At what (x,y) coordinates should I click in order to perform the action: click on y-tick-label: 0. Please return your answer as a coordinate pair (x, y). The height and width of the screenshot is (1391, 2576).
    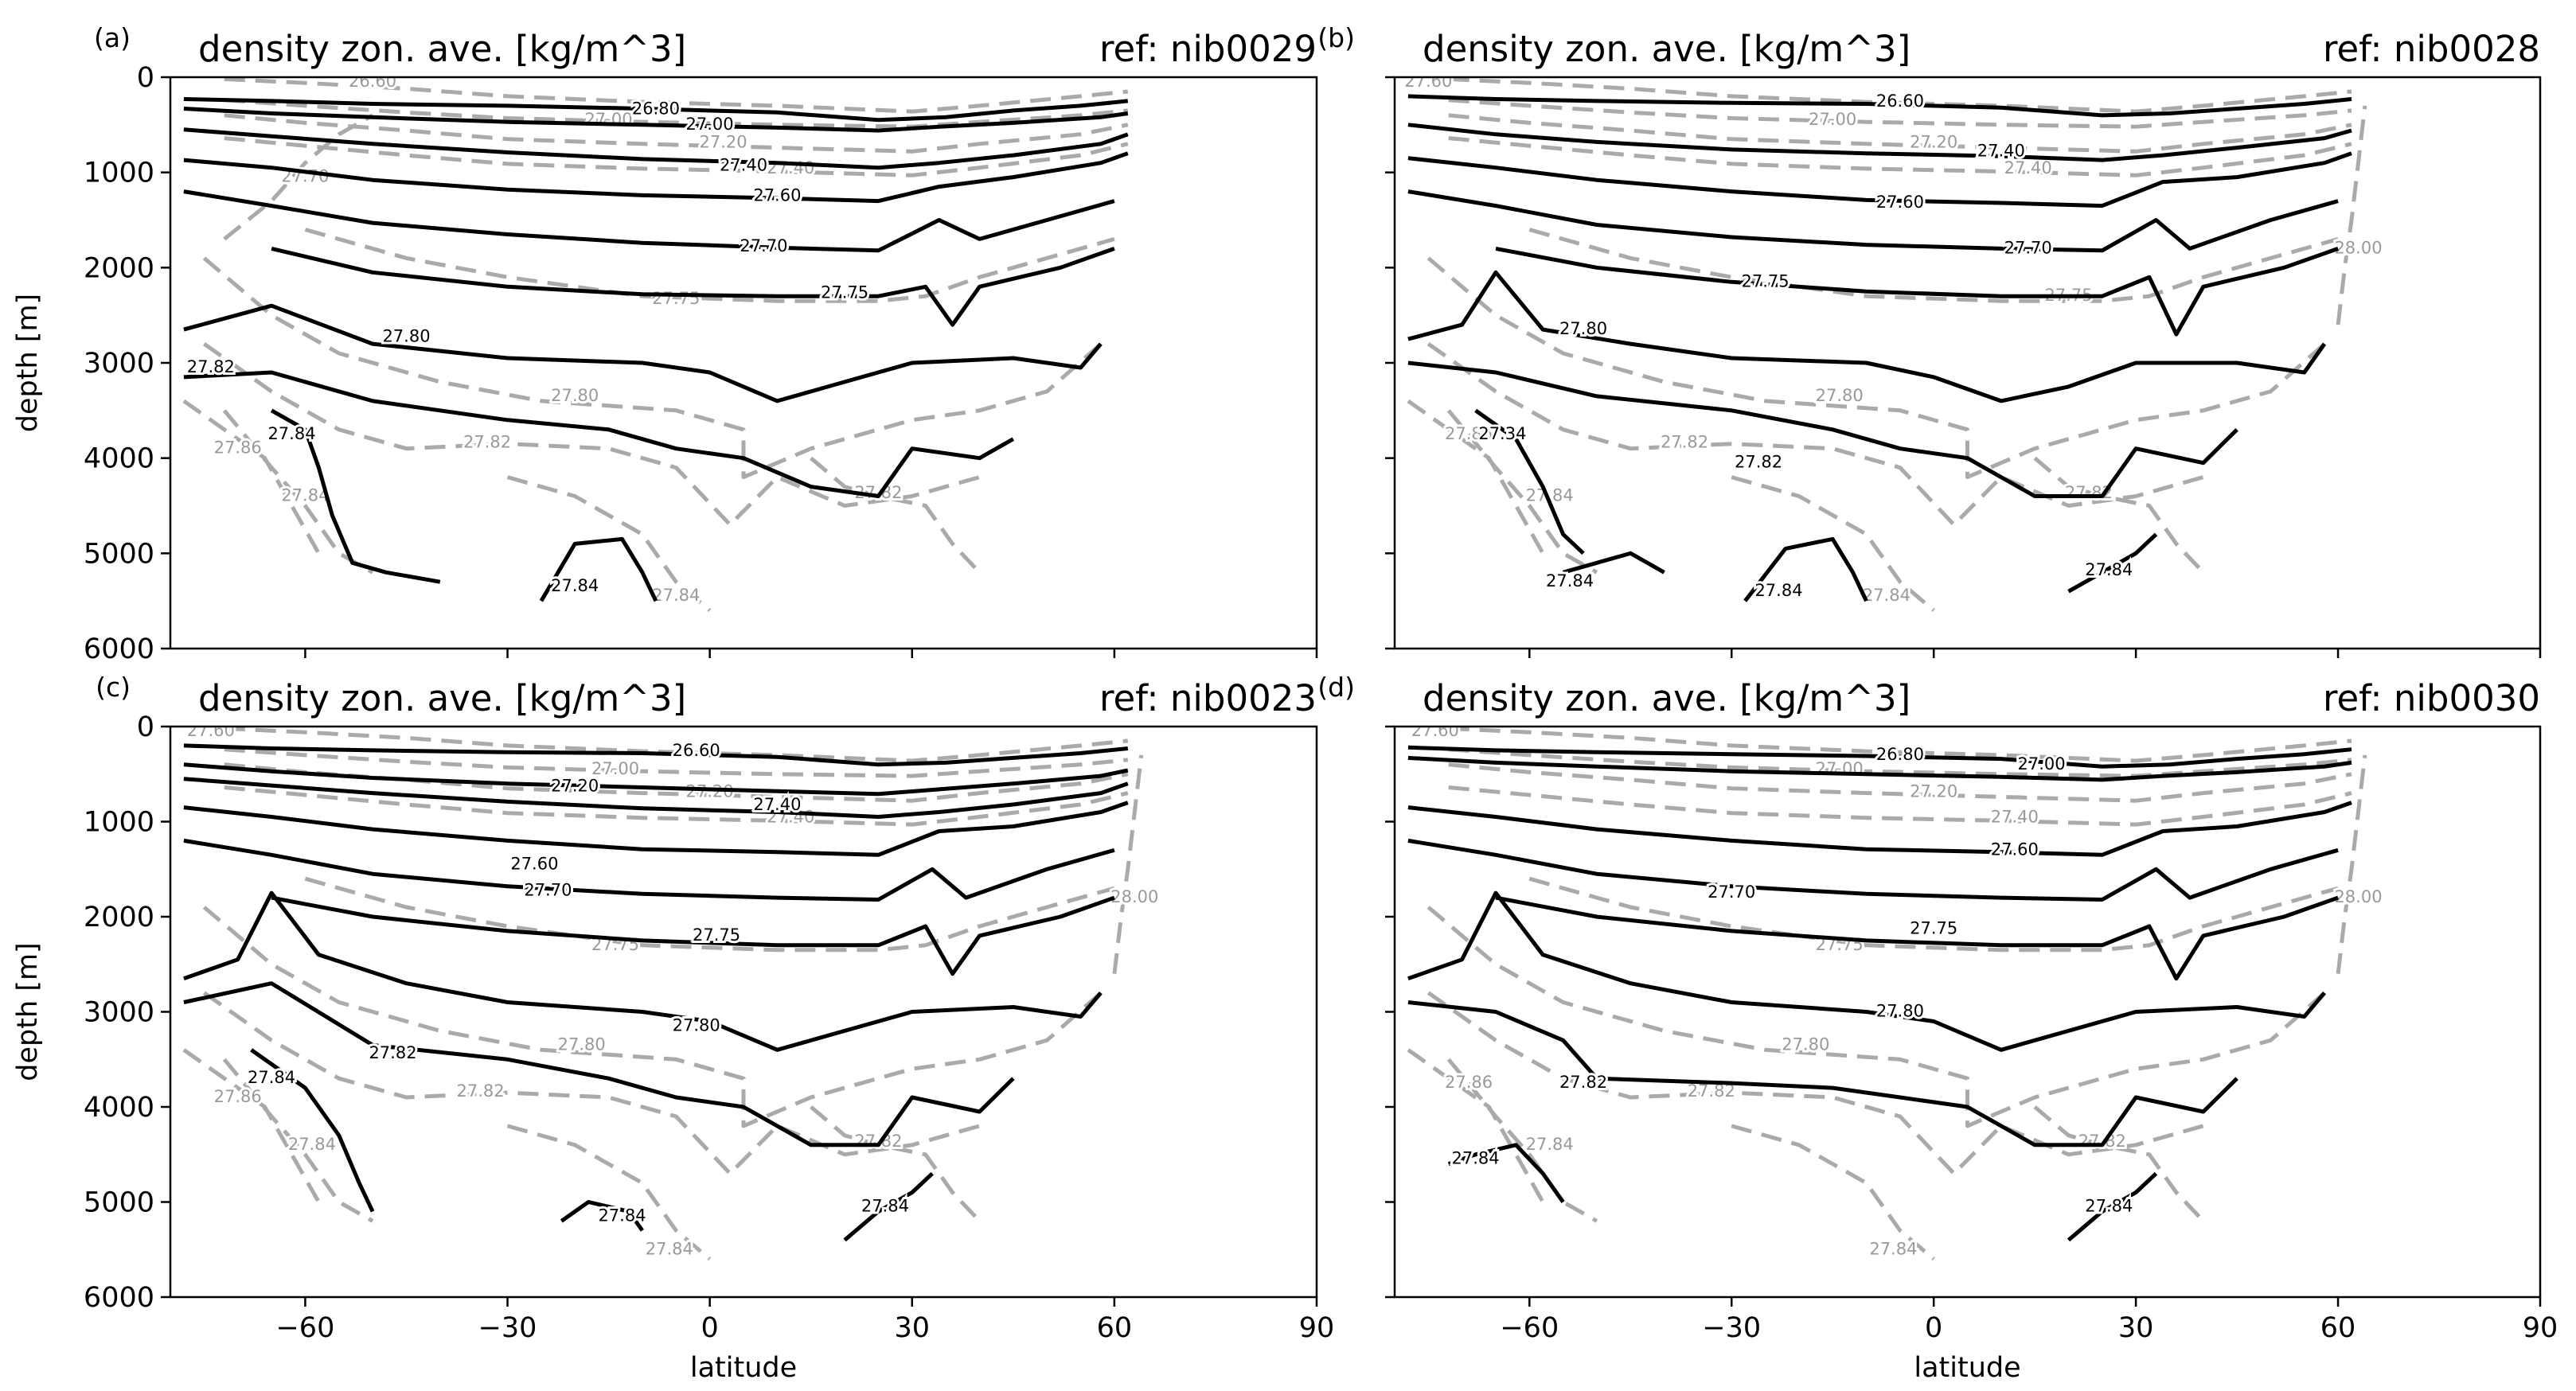
    Looking at the image, I should click on (145, 78).